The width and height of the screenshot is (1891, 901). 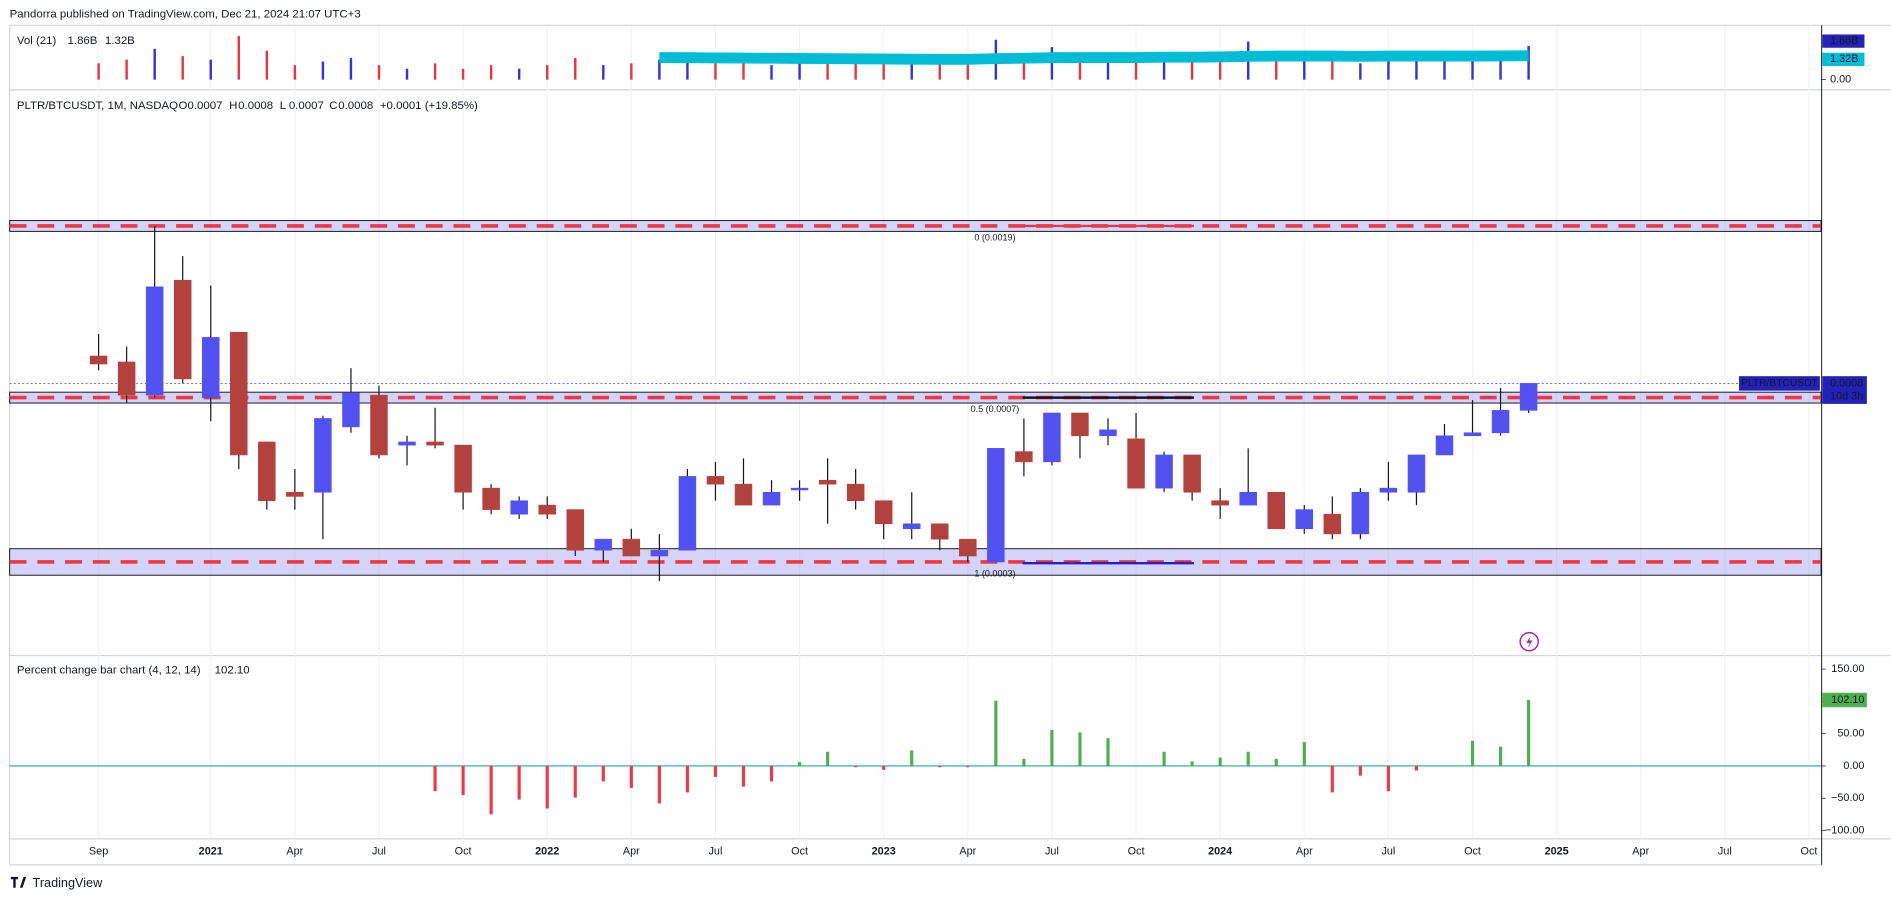 What do you see at coordinates (1844, 830) in the screenshot?
I see `y-tick-label: −100.00` at bounding box center [1844, 830].